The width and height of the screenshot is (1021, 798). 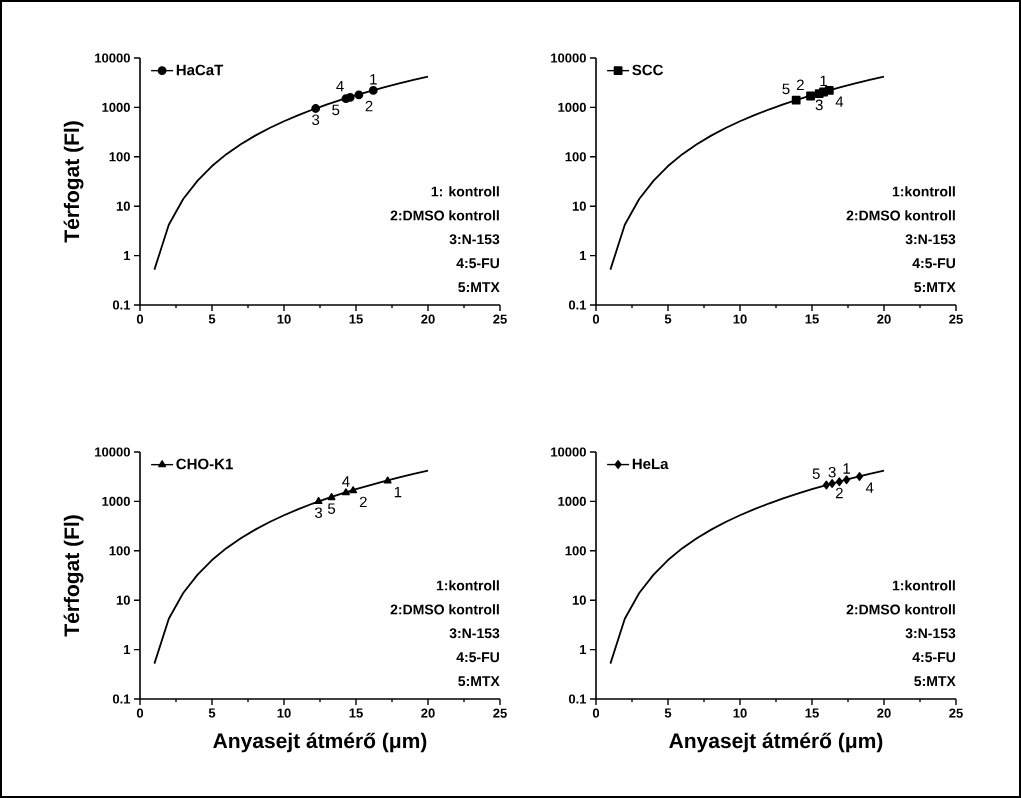 What do you see at coordinates (650, 464) in the screenshot?
I see `legend-label: HeLa` at bounding box center [650, 464].